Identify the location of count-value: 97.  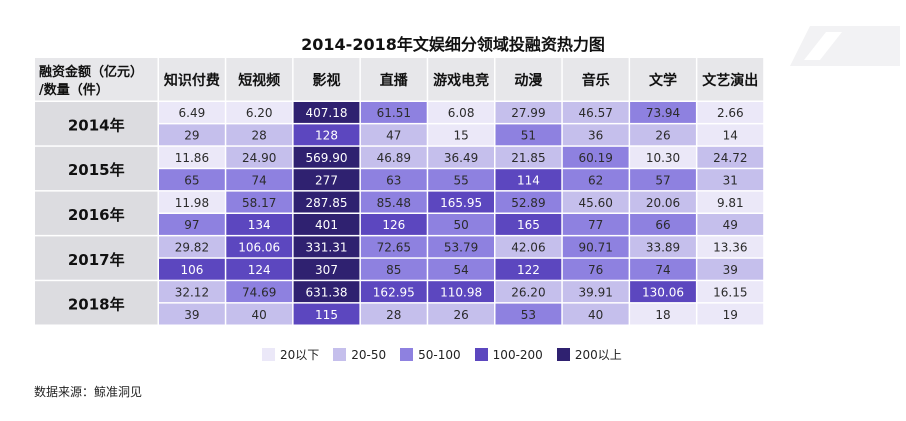
(191, 225).